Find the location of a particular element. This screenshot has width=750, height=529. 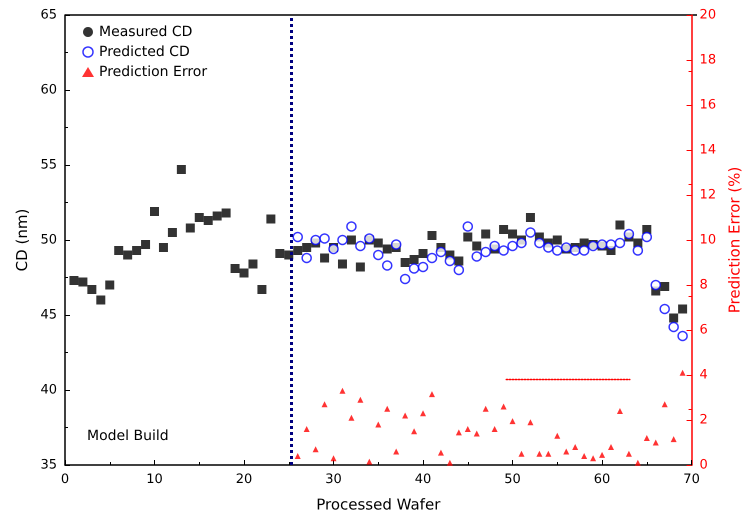

y-tick-label: 65 is located at coordinates (48, 15).